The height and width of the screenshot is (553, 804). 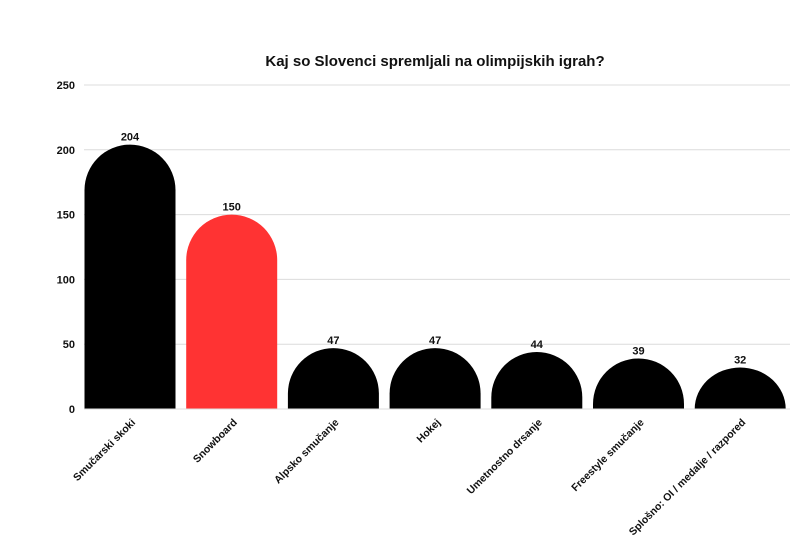 I want to click on category-label: Umetnostno drsanje, so click(x=505, y=457).